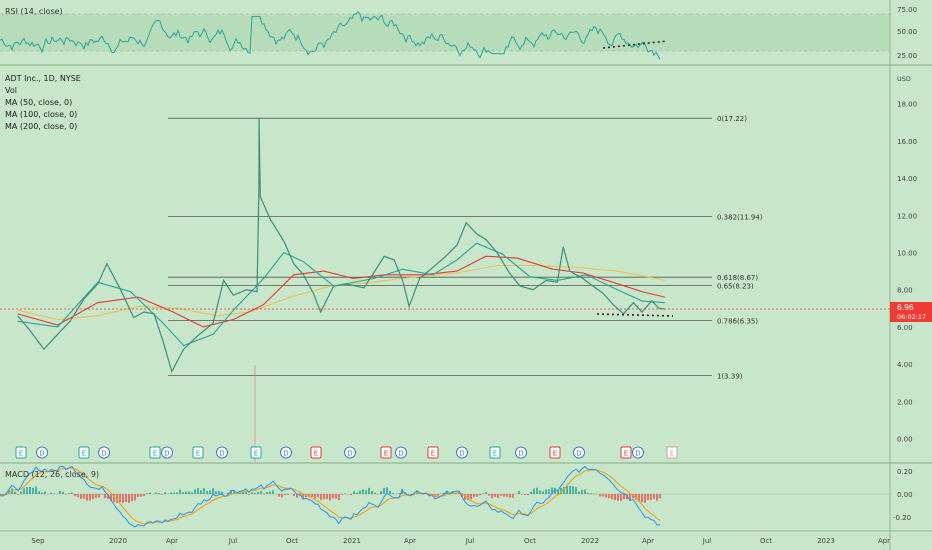 The width and height of the screenshot is (932, 550). I want to click on price-tick-label: 0.00, so click(905, 440).